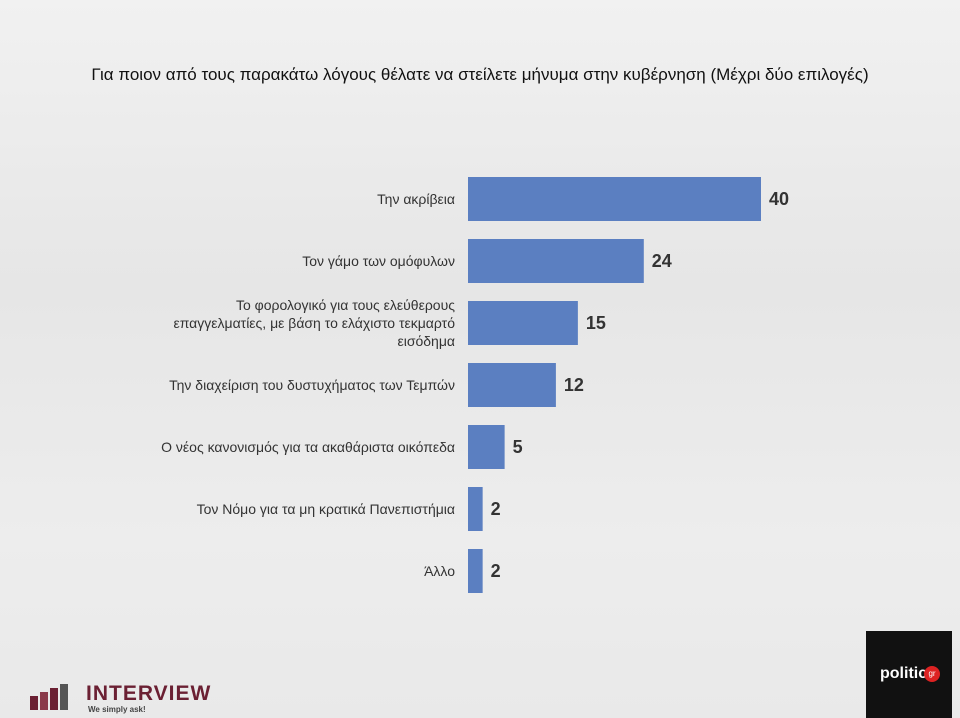  What do you see at coordinates (932, 674) in the screenshot?
I see `logo-badge: gr` at bounding box center [932, 674].